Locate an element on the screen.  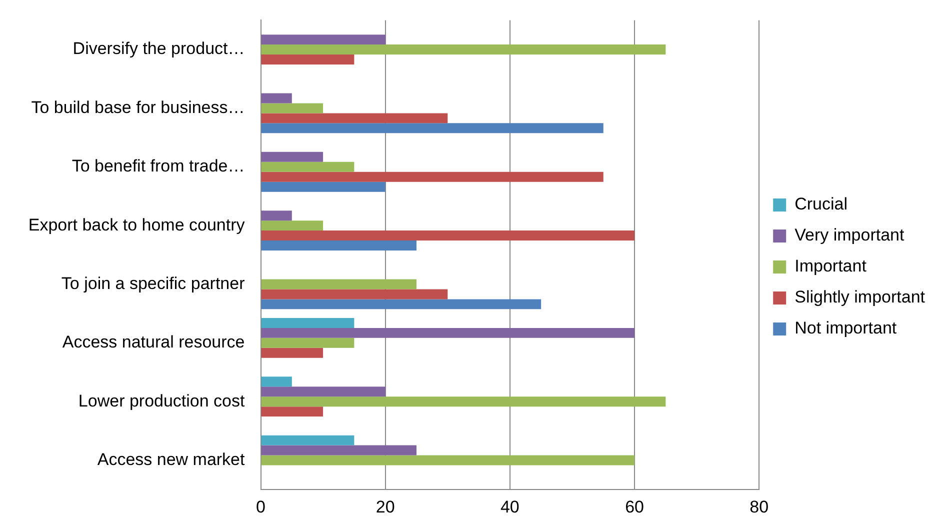
x-tick-label: 20 is located at coordinates (385, 506).